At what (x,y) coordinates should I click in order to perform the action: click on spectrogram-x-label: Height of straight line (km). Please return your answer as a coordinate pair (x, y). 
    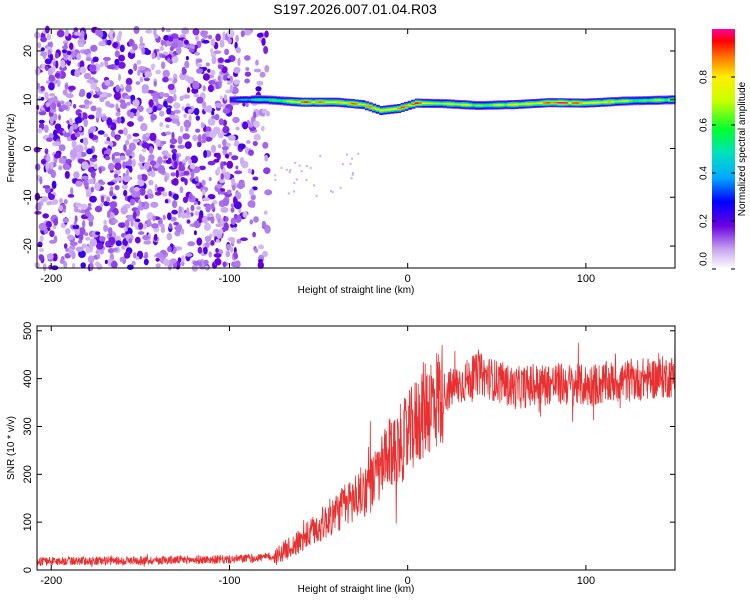
    Looking at the image, I should click on (356, 290).